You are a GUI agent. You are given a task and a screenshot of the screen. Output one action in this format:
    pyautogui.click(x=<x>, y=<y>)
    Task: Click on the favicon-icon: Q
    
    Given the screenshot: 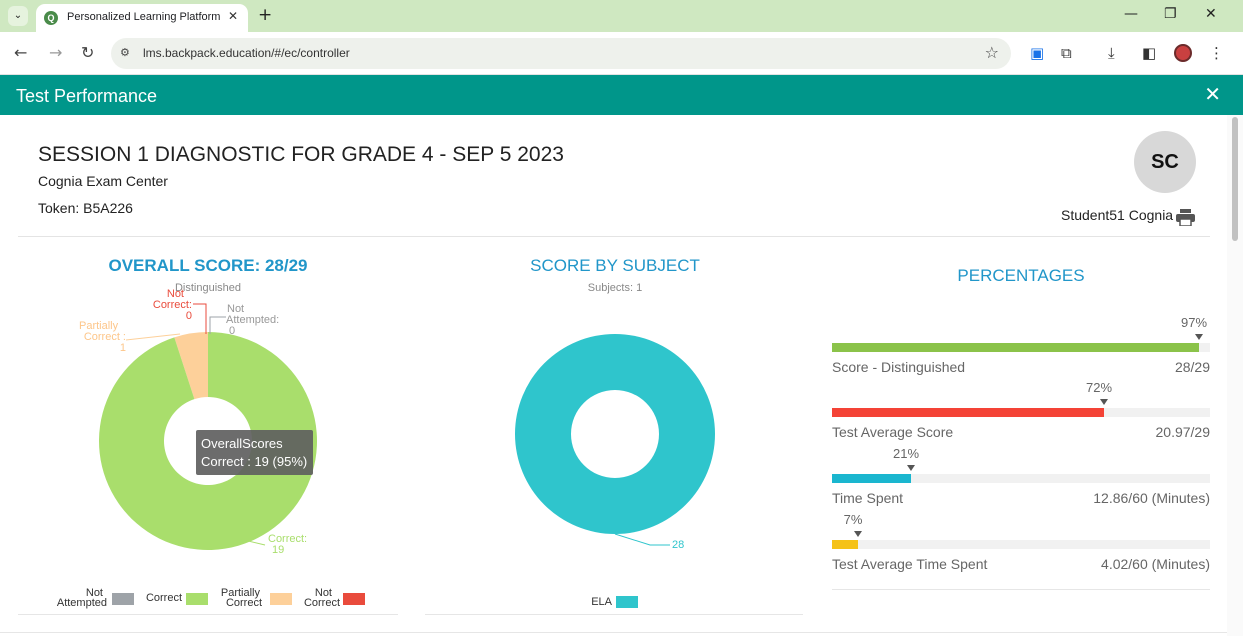 What is the action you would take?
    pyautogui.click(x=51, y=18)
    